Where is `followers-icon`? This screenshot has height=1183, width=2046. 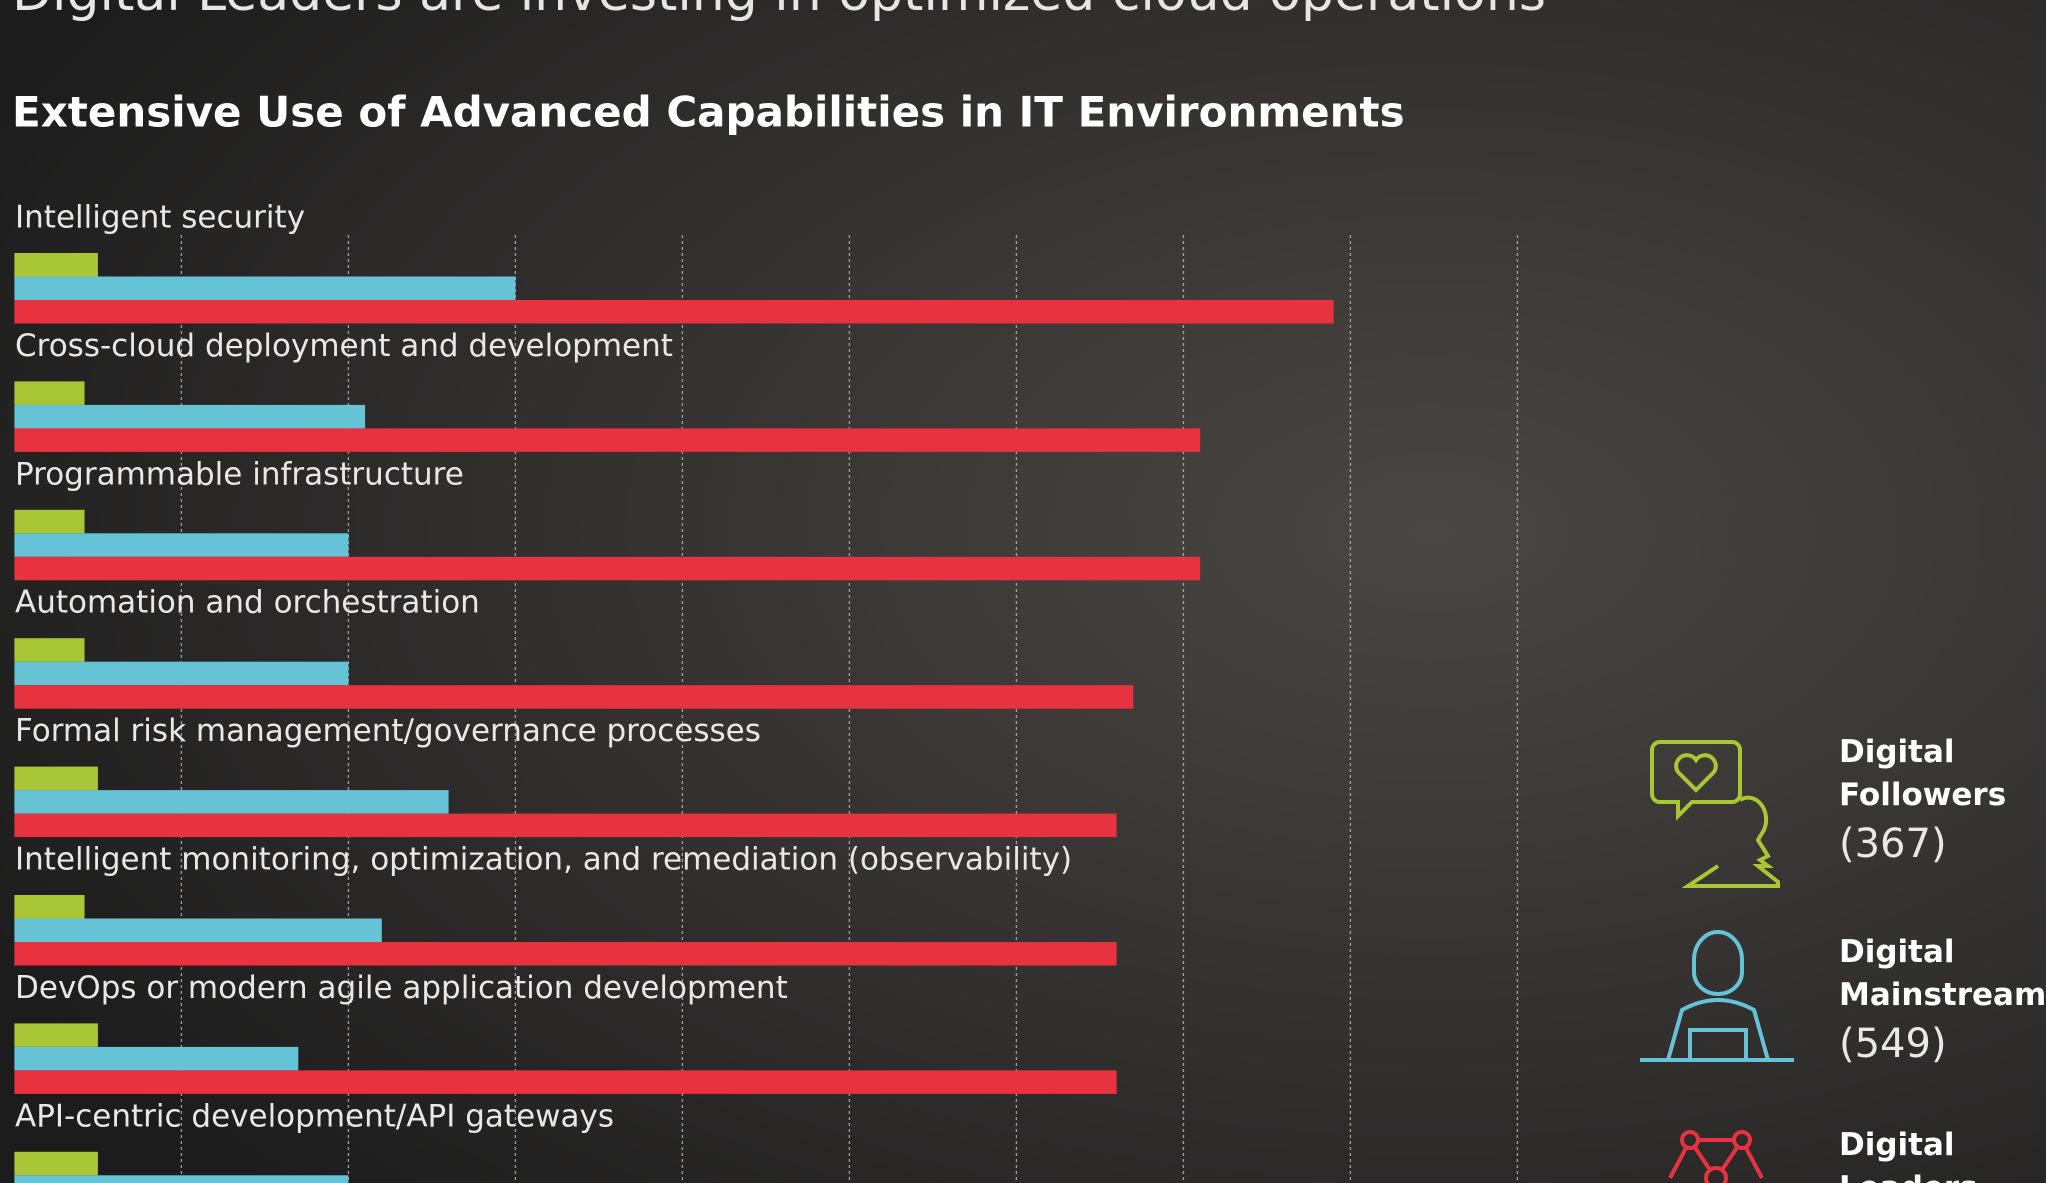
followers-icon is located at coordinates (1715, 814).